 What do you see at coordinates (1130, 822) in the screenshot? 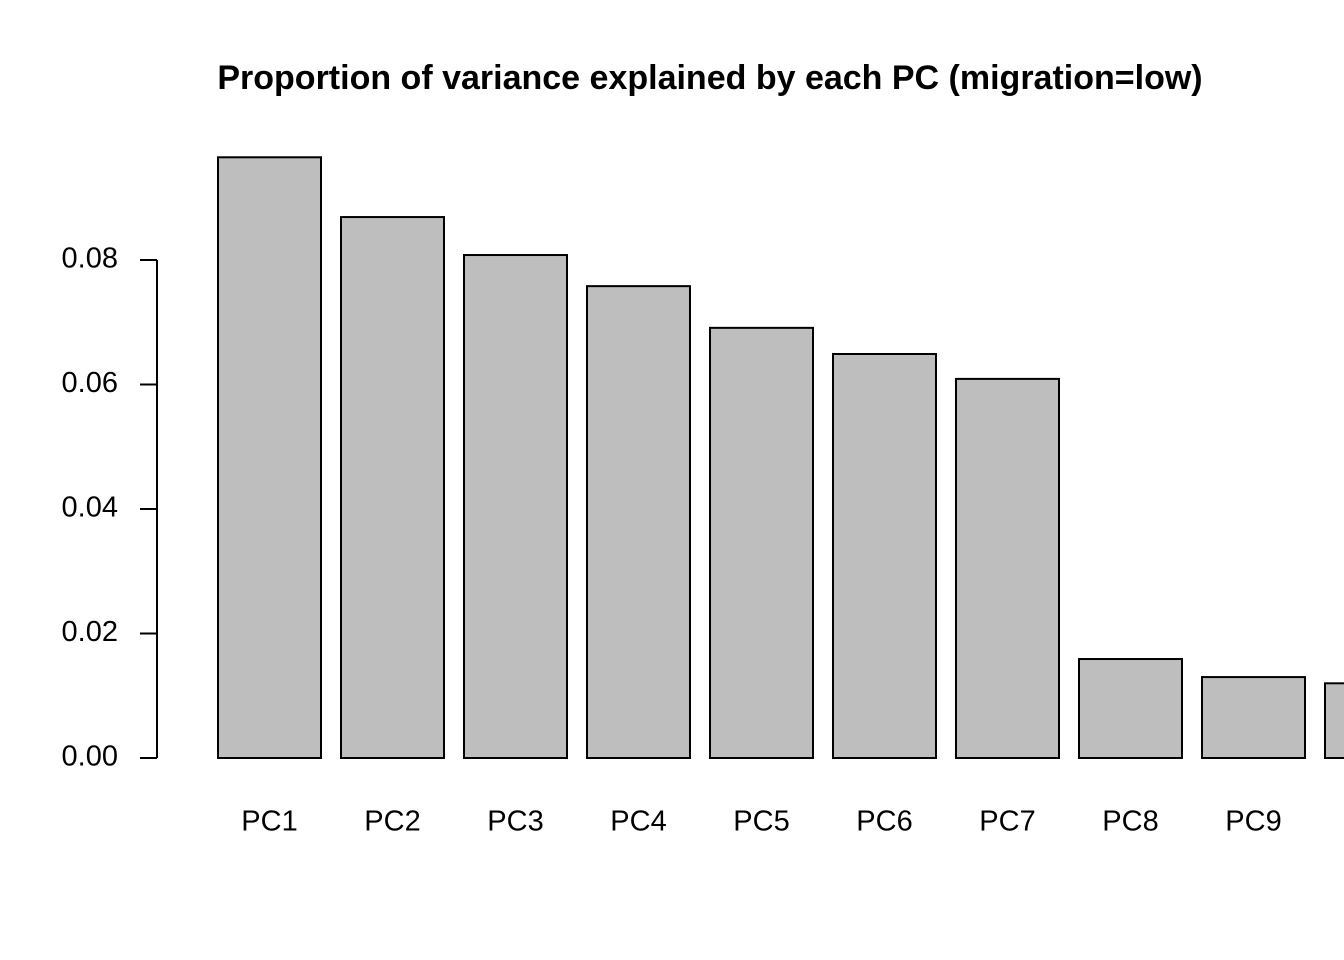
I see `x-tick-label: PC8` at bounding box center [1130, 822].